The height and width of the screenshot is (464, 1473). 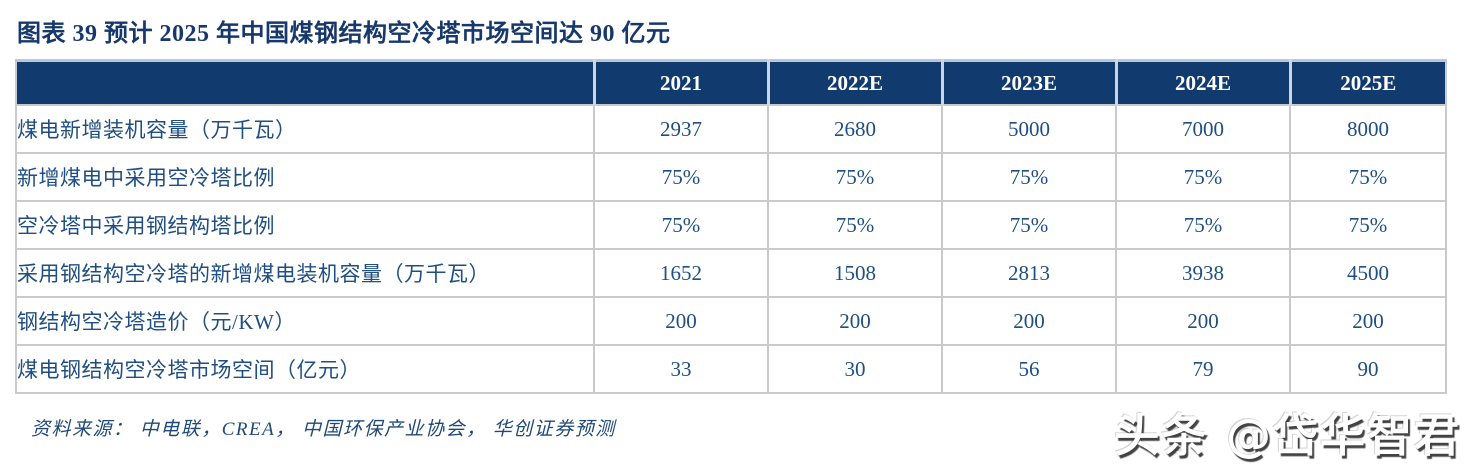 I want to click on table-cell: 2937, so click(x=681, y=129).